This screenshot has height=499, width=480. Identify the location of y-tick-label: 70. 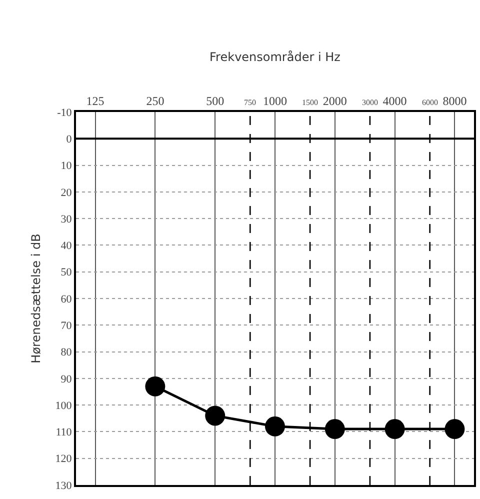
(66, 326).